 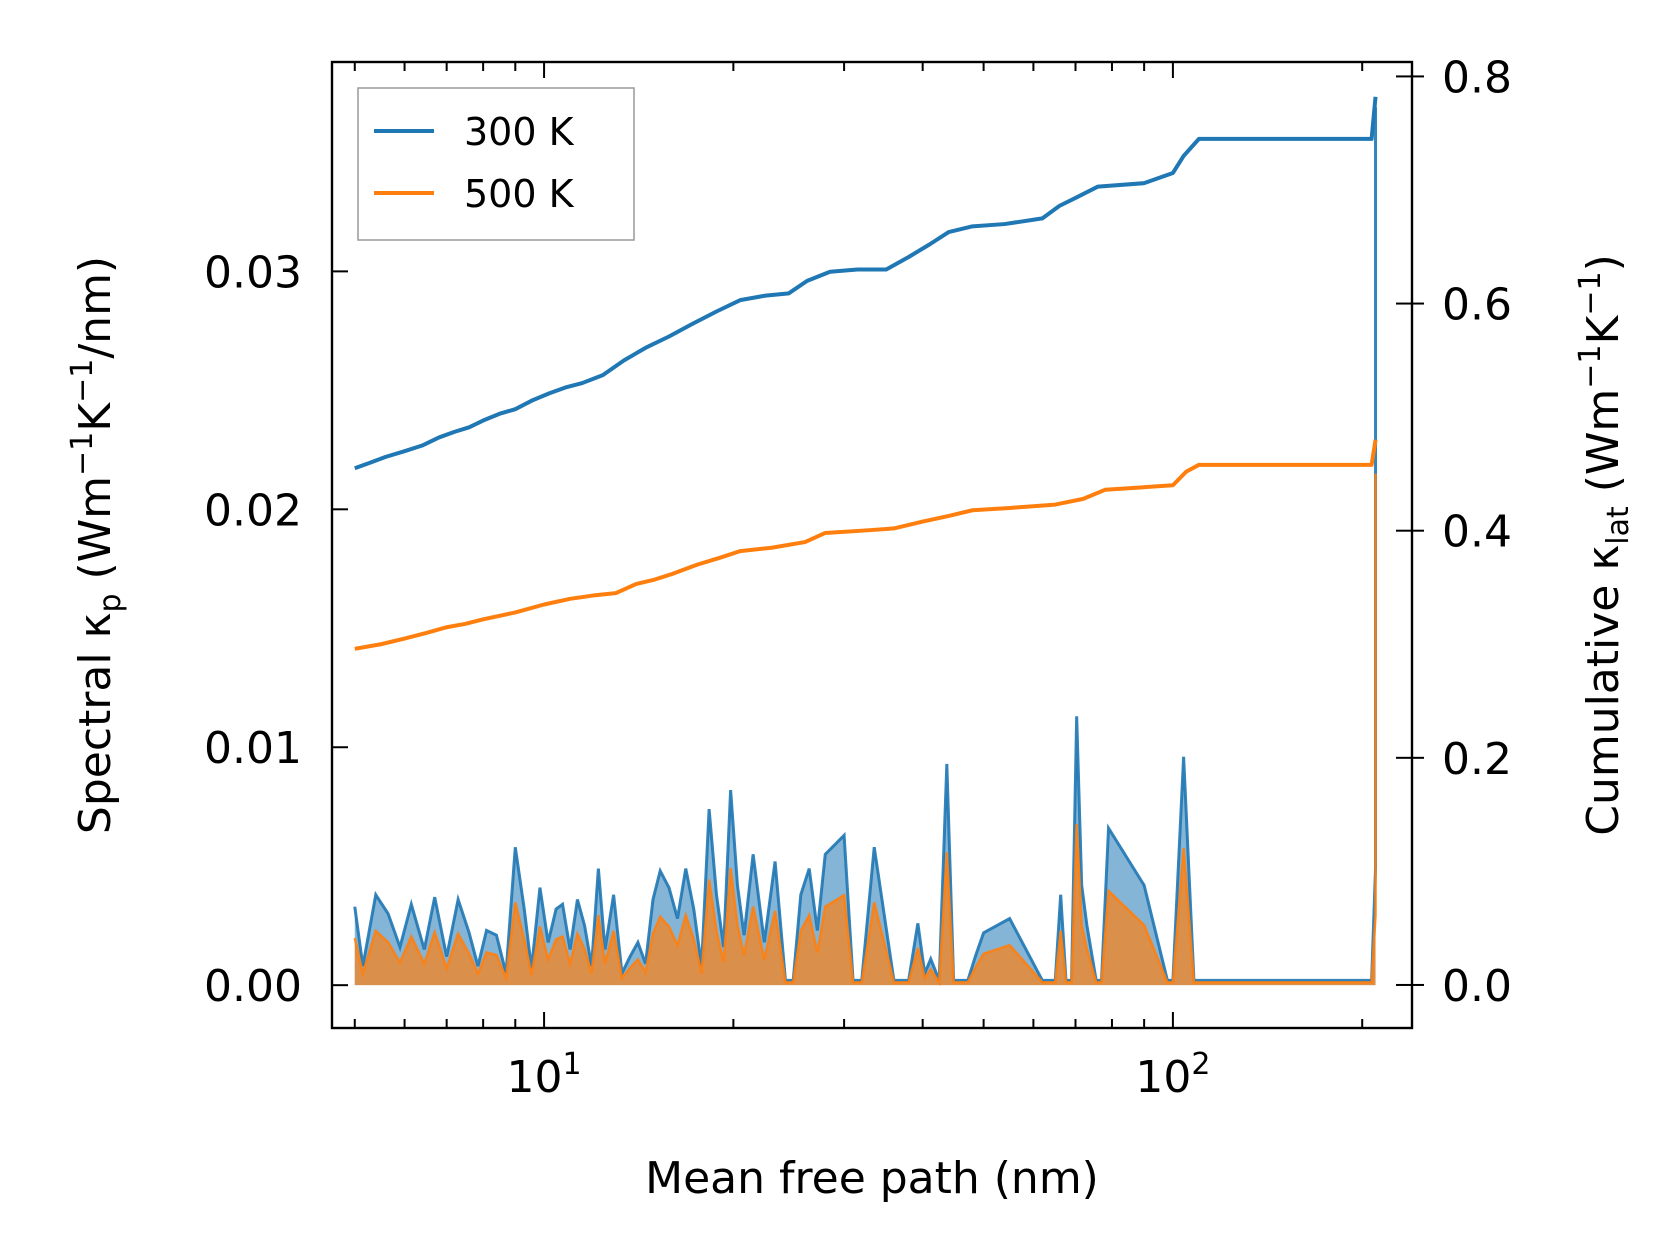 I want to click on x-tick-label-1: 10², so click(x=1172, y=1075).